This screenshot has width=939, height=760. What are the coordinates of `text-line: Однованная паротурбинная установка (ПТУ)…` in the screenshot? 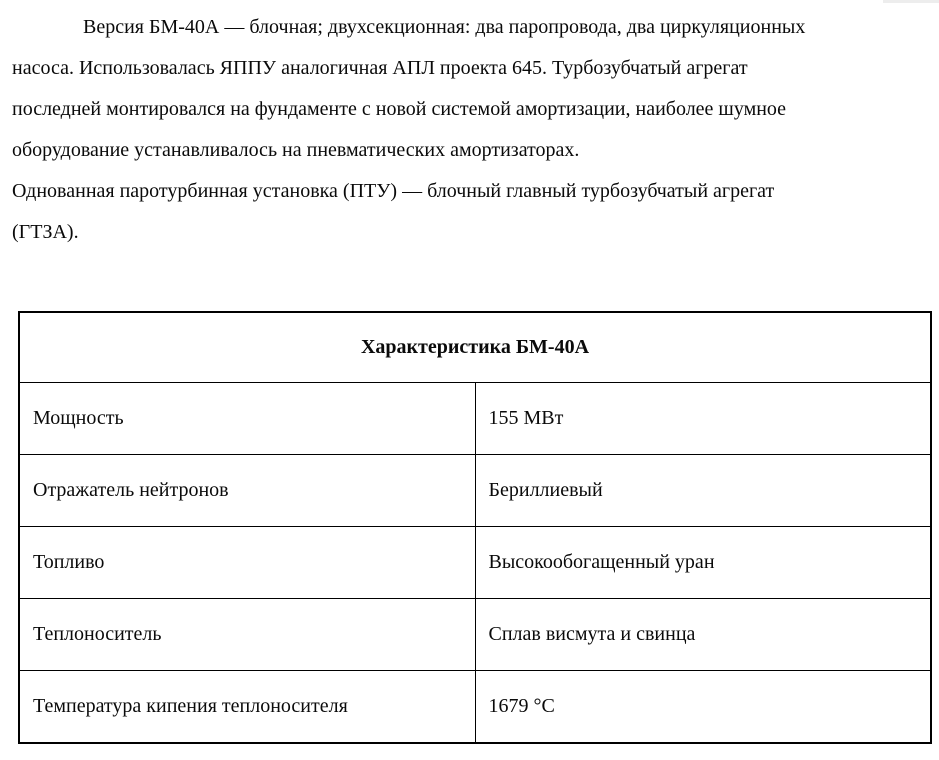 It's located at (393, 191).